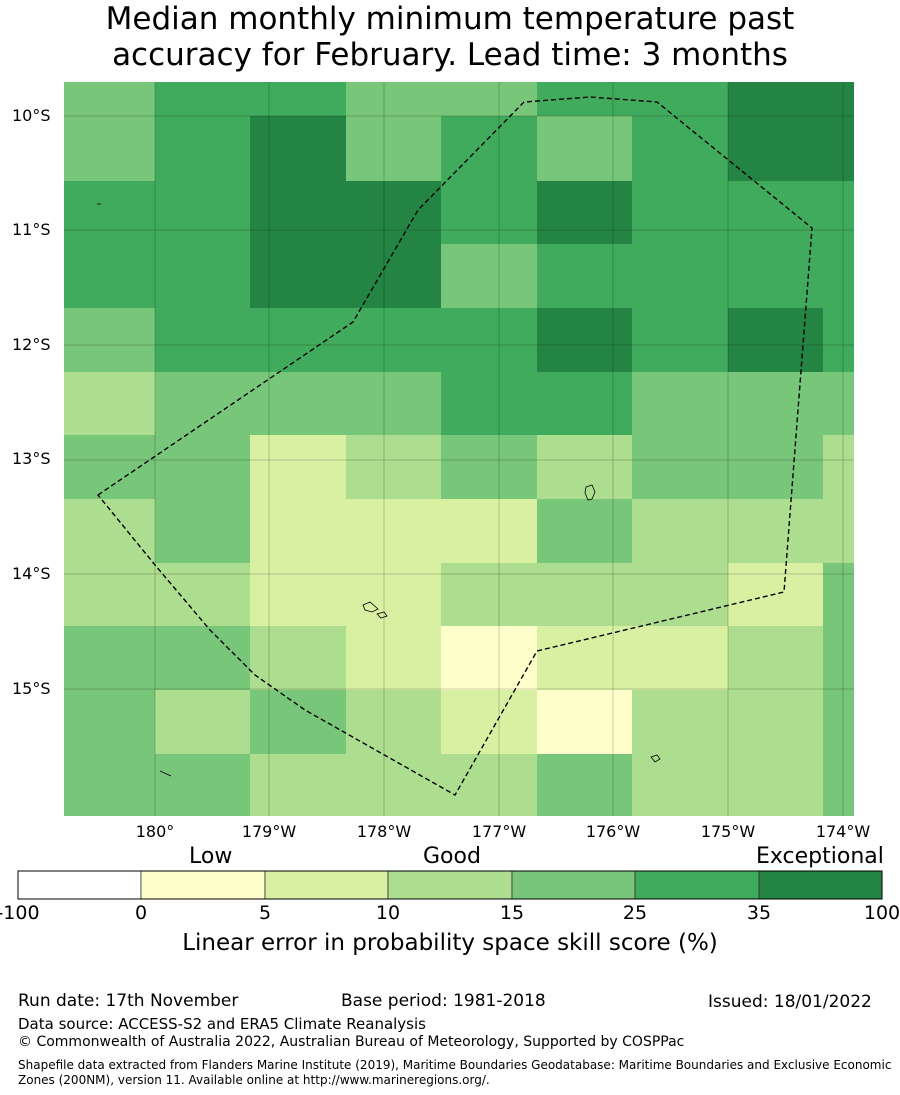 The height and width of the screenshot is (1095, 900). Describe the element at coordinates (728, 831) in the screenshot. I see `lon-label-175w: 175°W` at that location.